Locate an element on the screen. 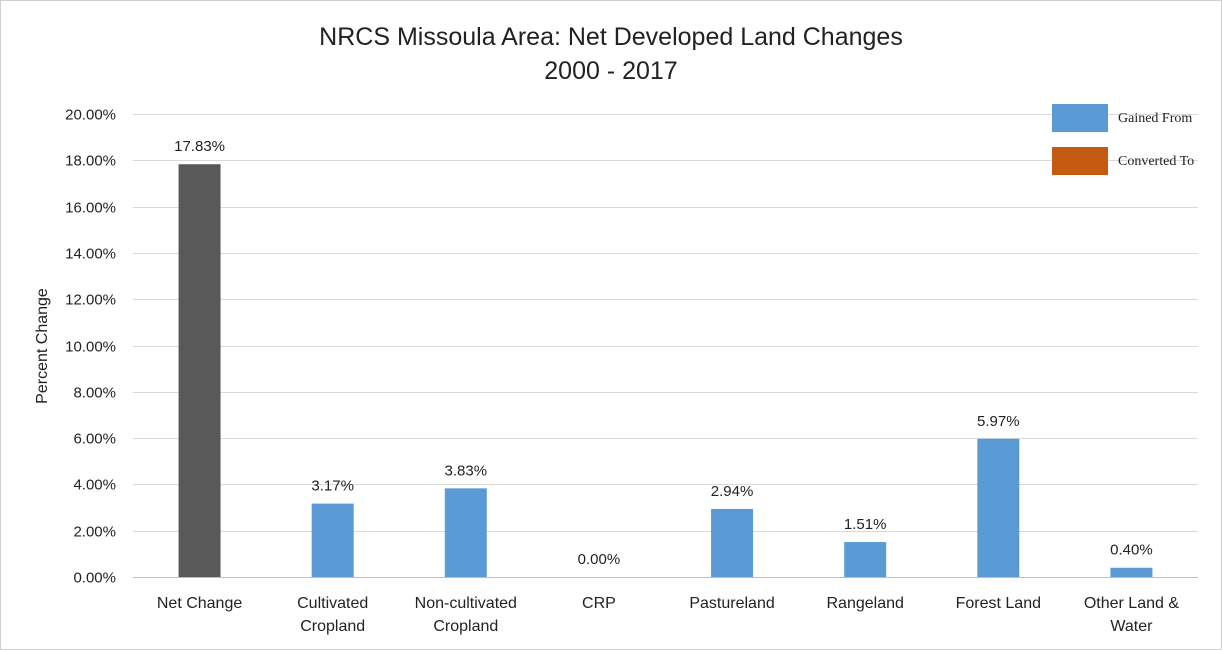  y-axis-title: Percent Change is located at coordinates (42, 346).